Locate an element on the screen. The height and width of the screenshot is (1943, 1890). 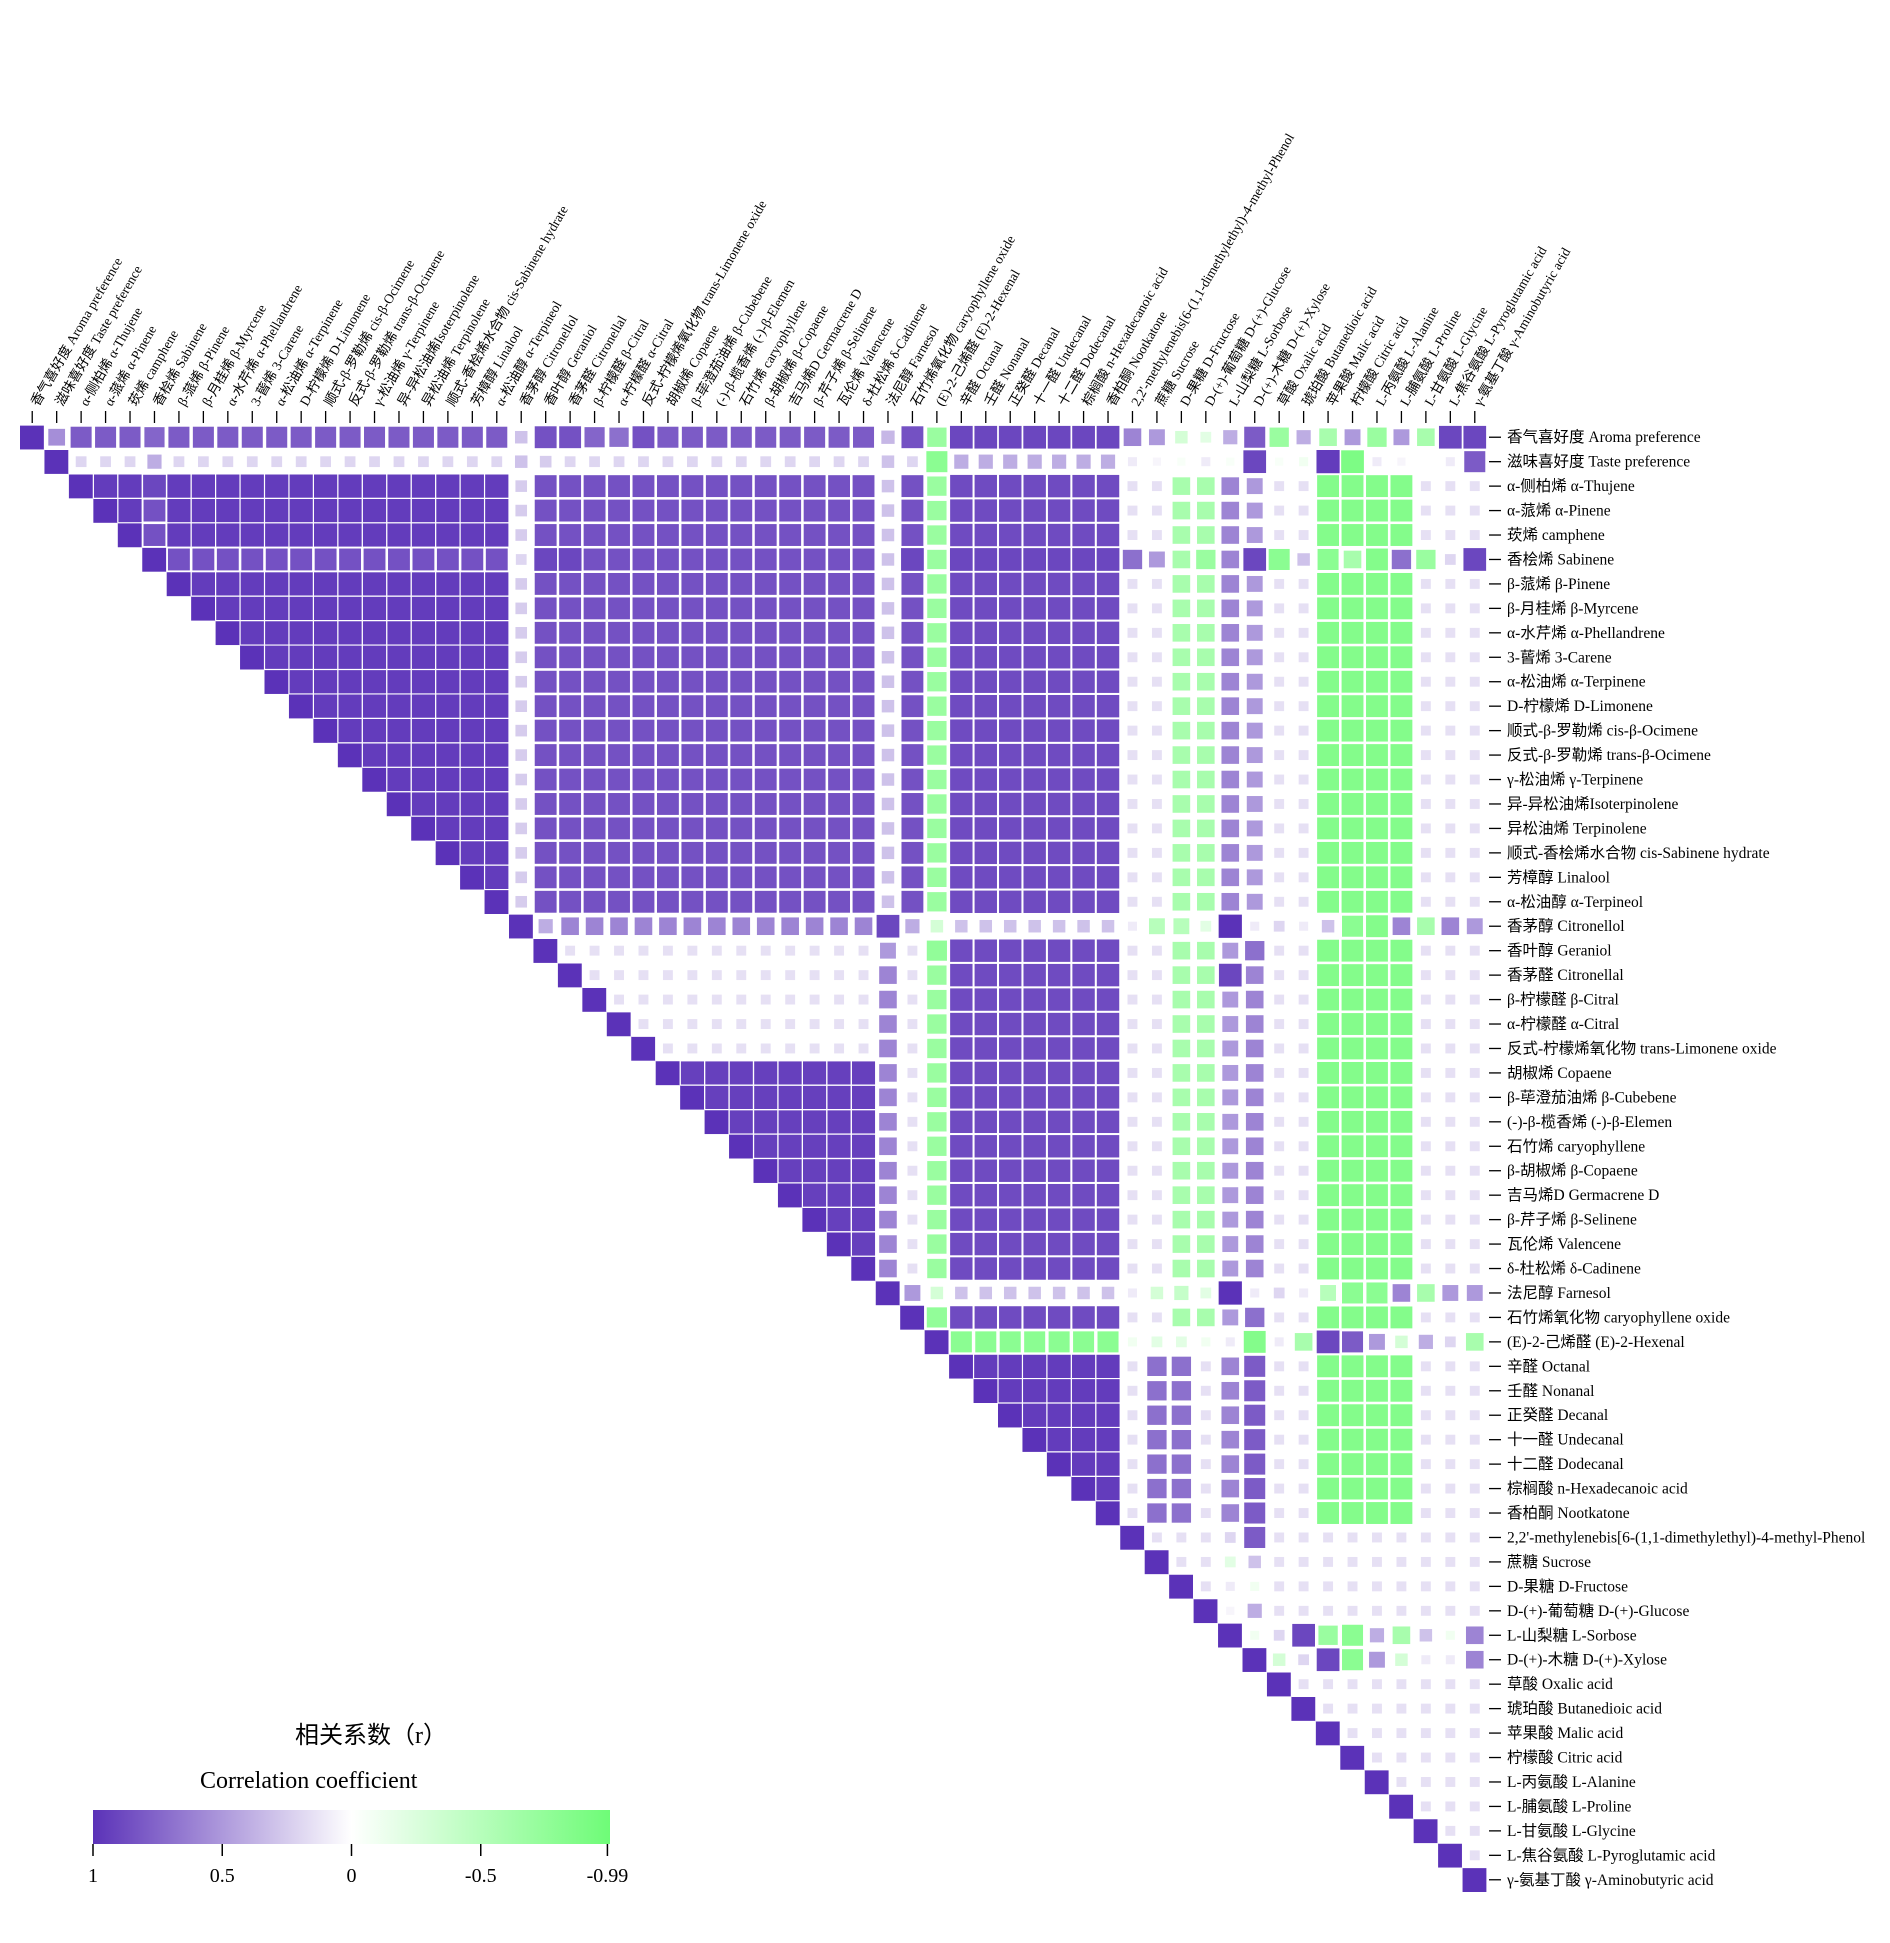
row-label: 石竹烯 caryophyllene is located at coordinates (1576, 1146).